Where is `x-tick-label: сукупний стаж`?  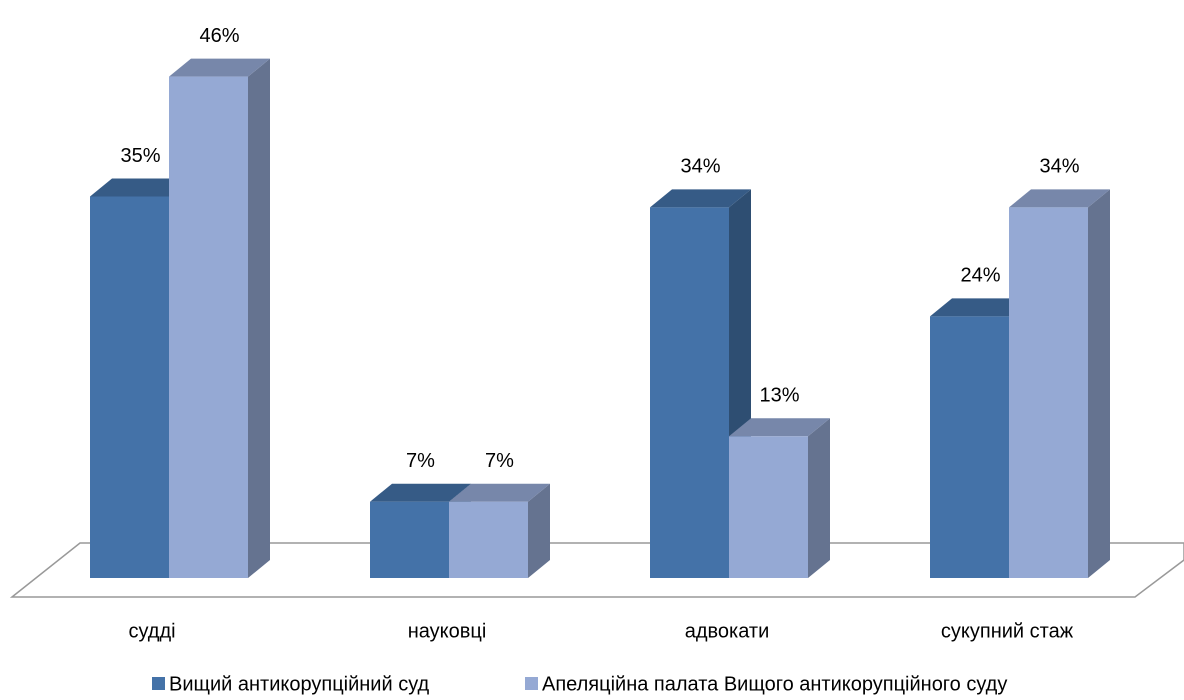 x-tick-label: сукупний стаж is located at coordinates (1007, 631).